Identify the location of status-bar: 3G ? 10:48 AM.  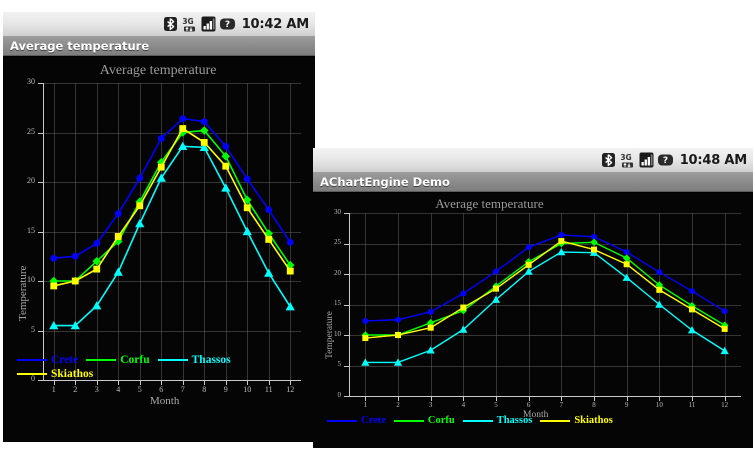
(533, 160).